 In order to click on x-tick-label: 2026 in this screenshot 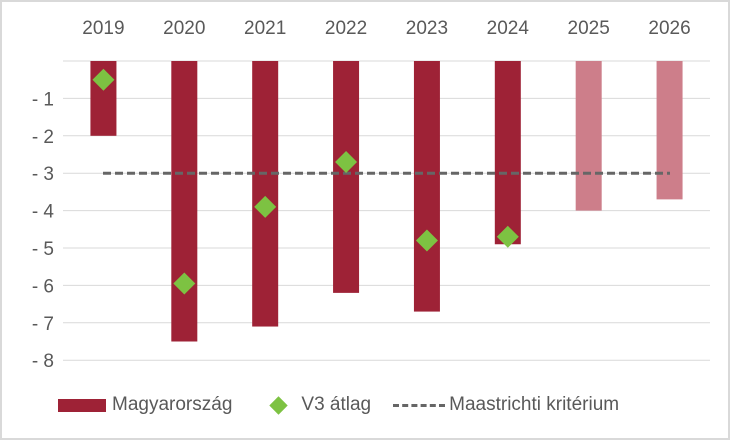, I will do `click(669, 28)`.